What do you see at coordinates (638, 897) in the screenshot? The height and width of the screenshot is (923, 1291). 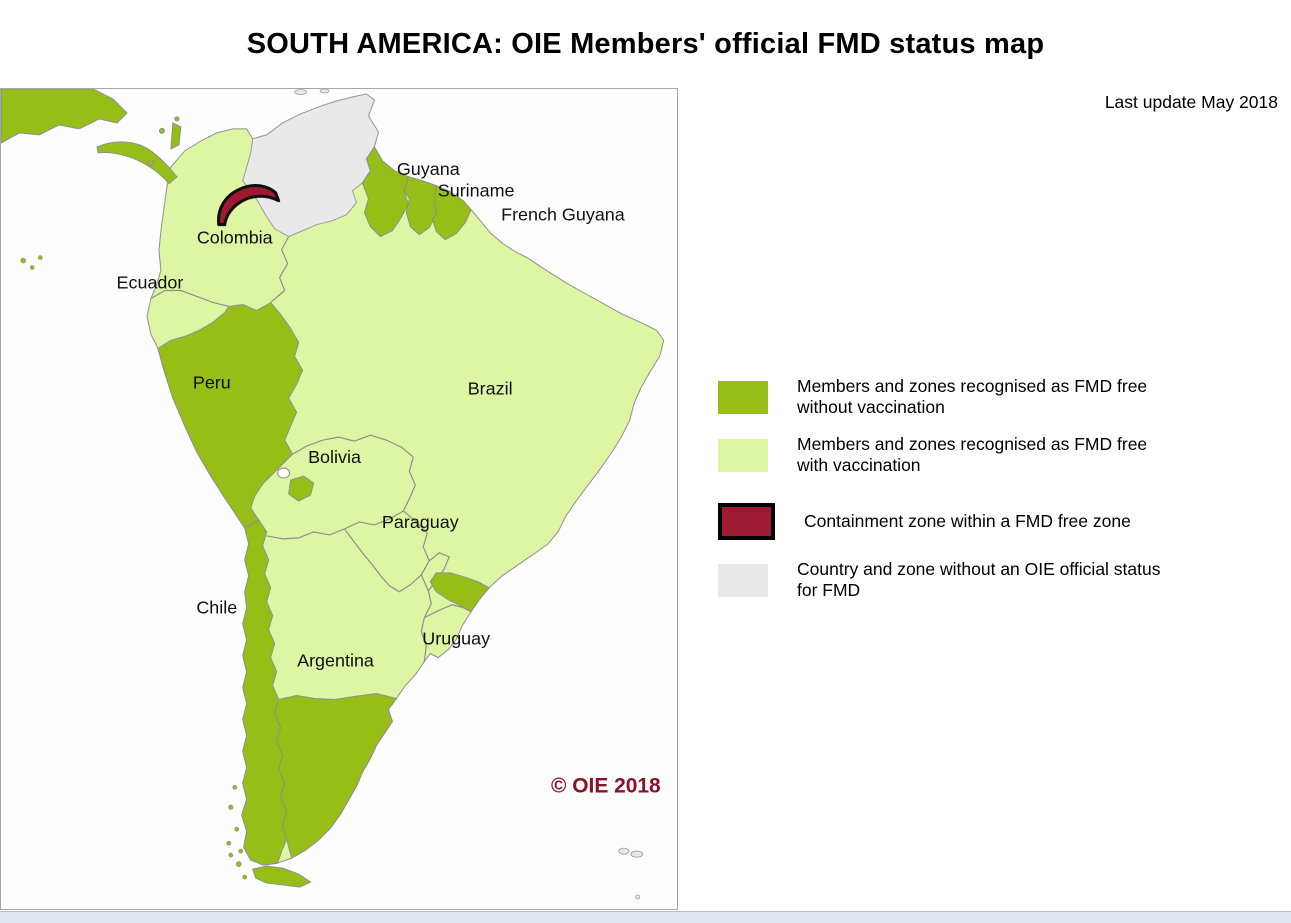 I see `small-island` at bounding box center [638, 897].